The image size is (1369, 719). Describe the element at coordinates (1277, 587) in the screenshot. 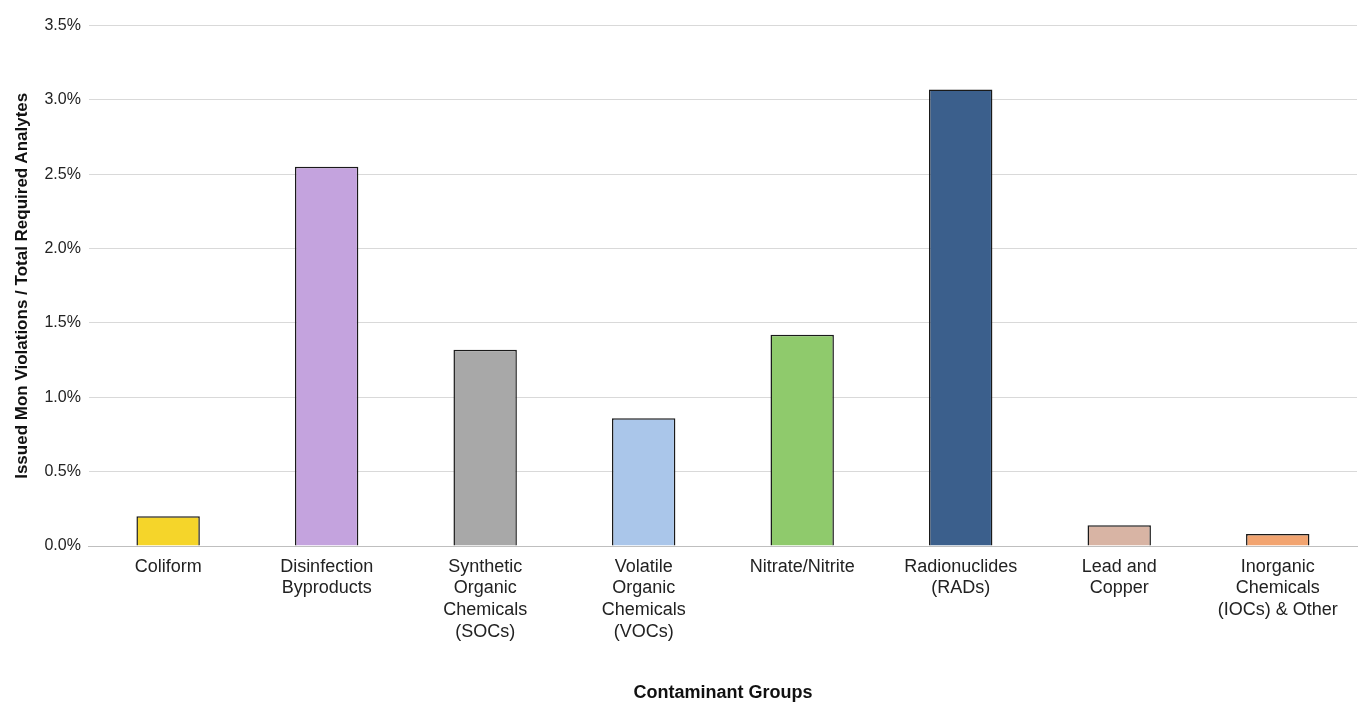

I see `x-tick-label: Inorganic Chemicals (IOCs) & Other` at that location.